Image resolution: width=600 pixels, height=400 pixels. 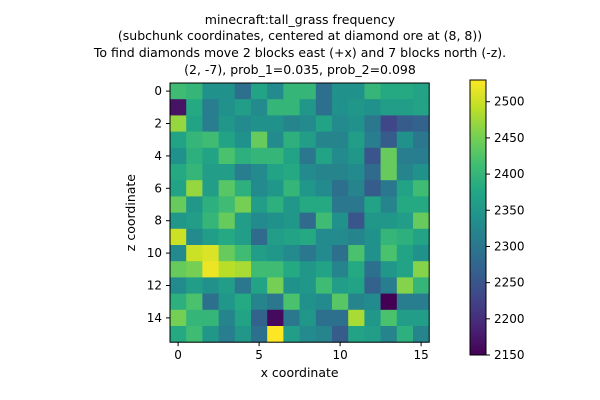 I want to click on title-line-4: (2, -7), prob_1=0.035, prob_2=0.098, so click(x=300, y=69).